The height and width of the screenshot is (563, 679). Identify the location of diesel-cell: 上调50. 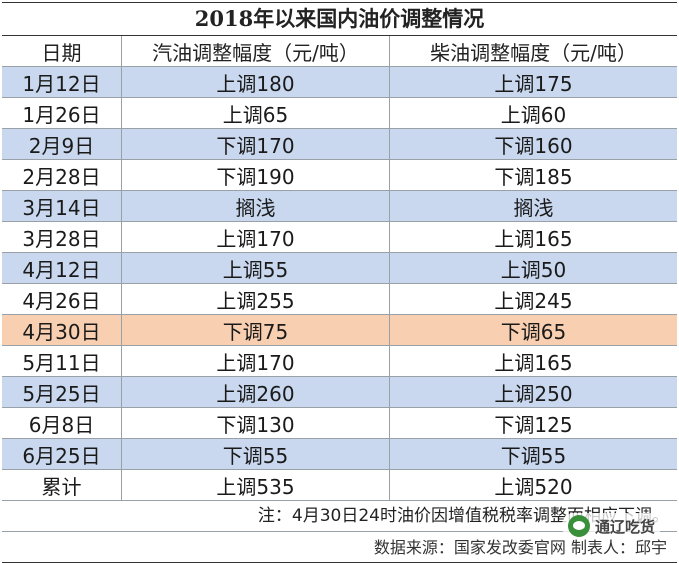
(533, 269).